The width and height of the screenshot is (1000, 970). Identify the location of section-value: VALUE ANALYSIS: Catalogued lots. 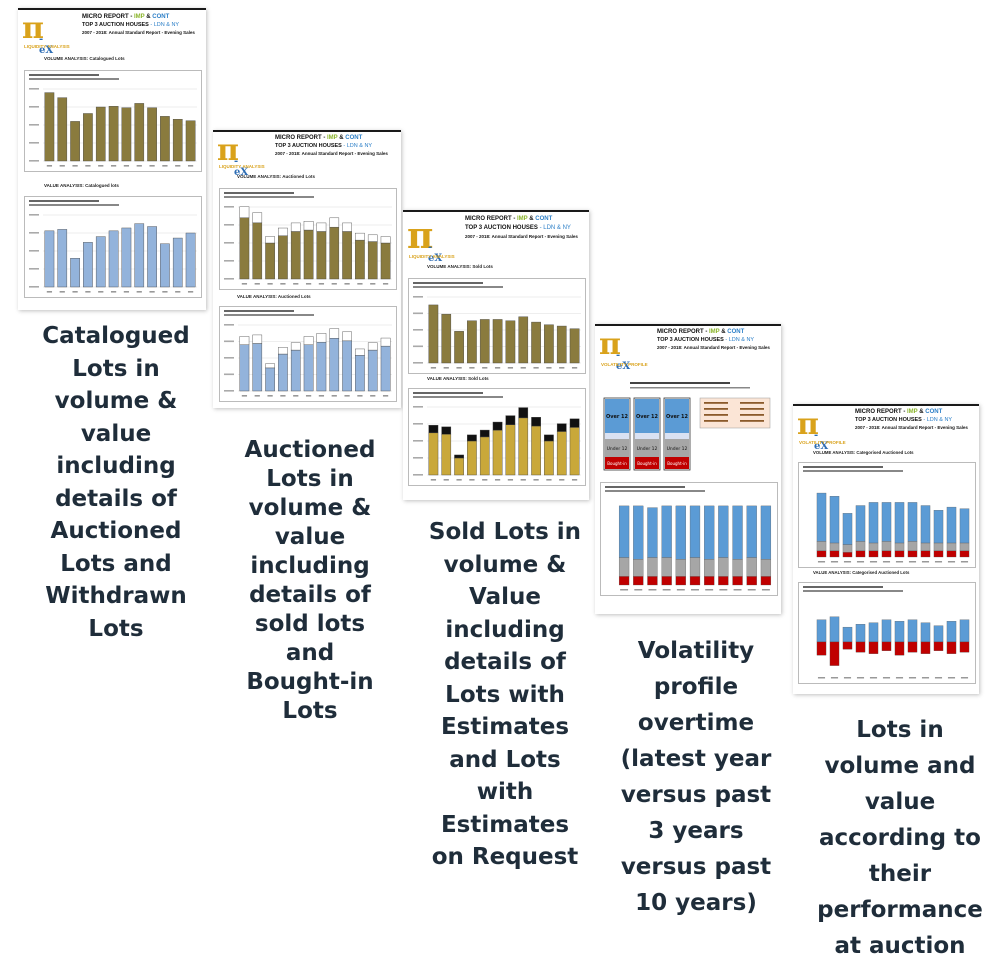
(81, 185).